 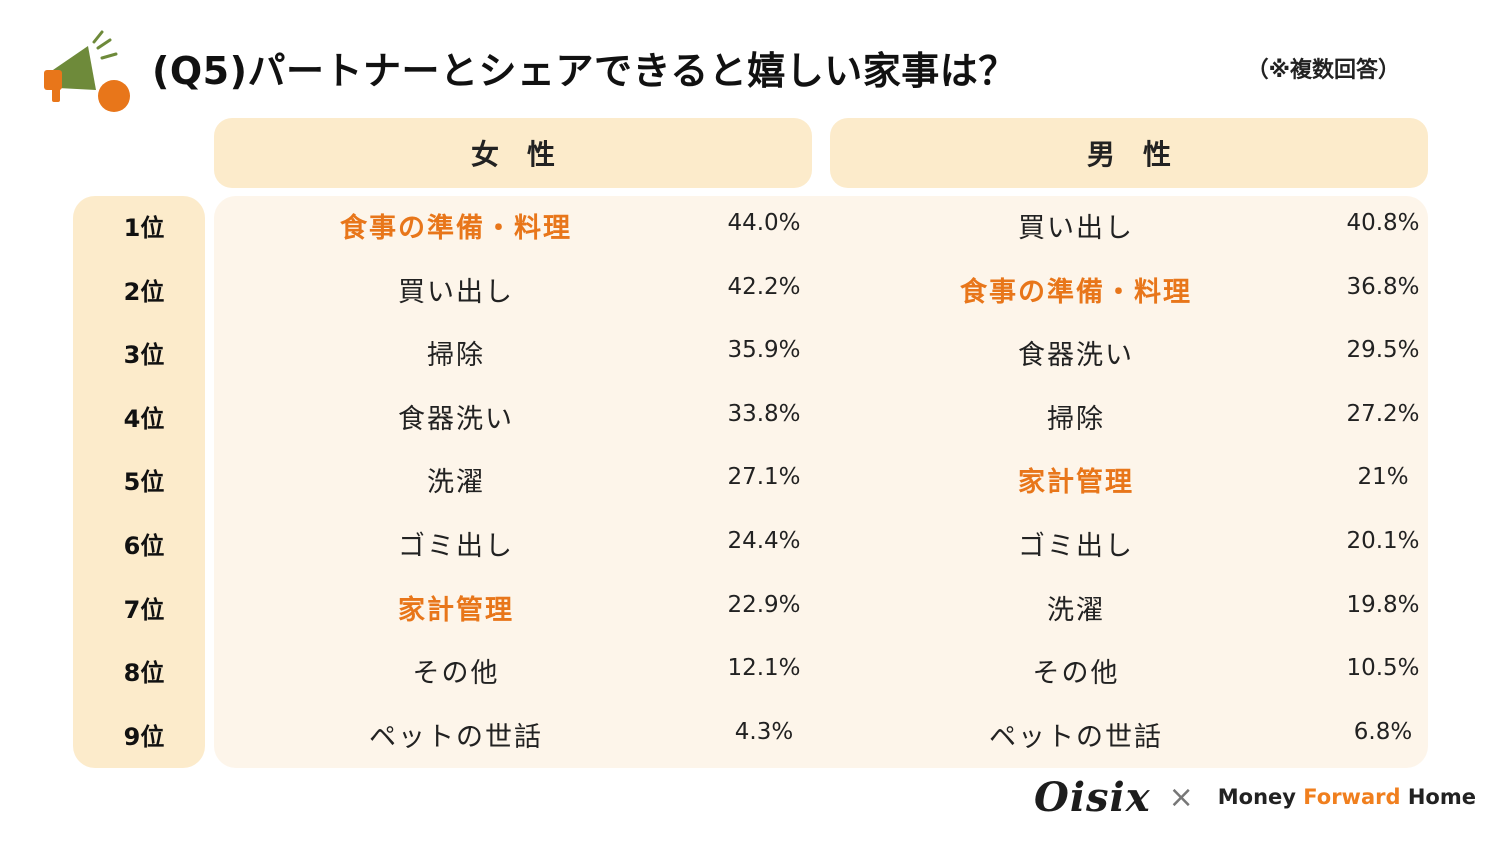 I want to click on logo-text-money: Money, so click(x=1260, y=797).